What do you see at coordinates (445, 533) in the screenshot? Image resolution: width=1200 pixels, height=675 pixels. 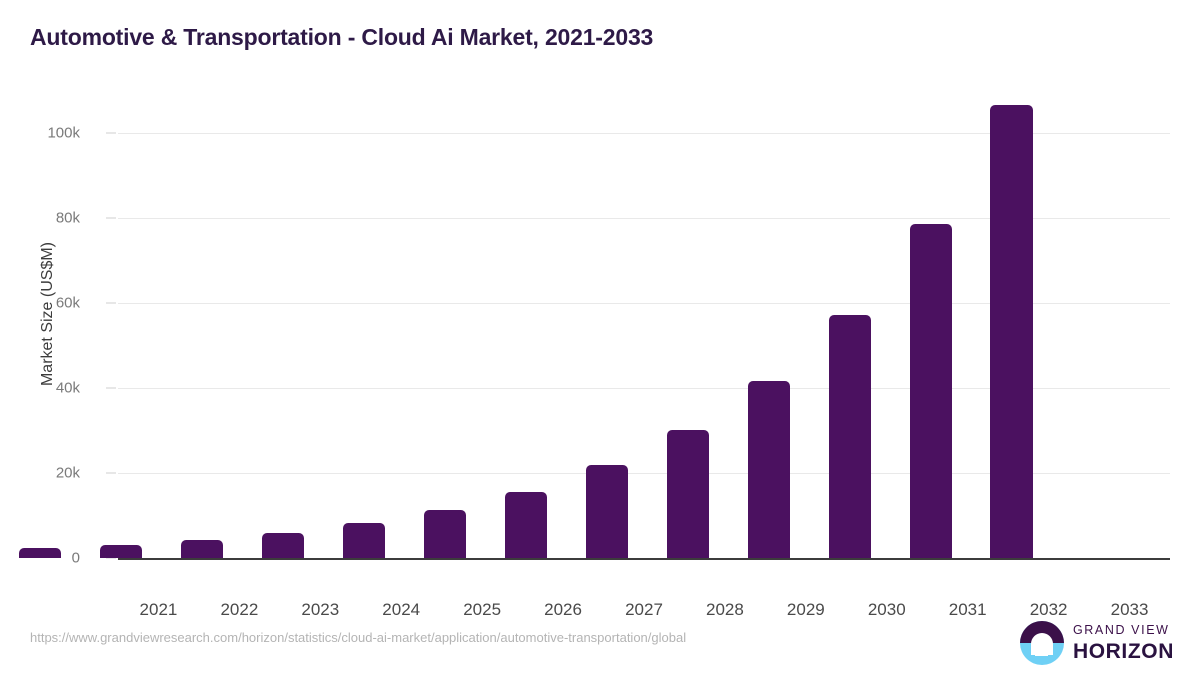 I see `bar-2026` at bounding box center [445, 533].